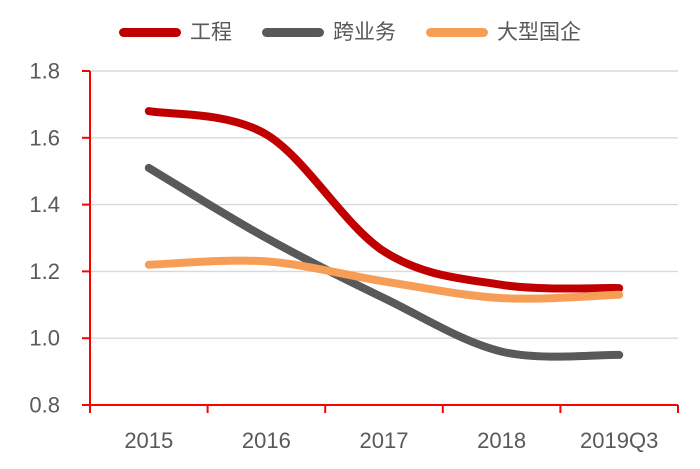  Describe the element at coordinates (501, 440) in the screenshot. I see `x-tick-label: 2018` at that location.